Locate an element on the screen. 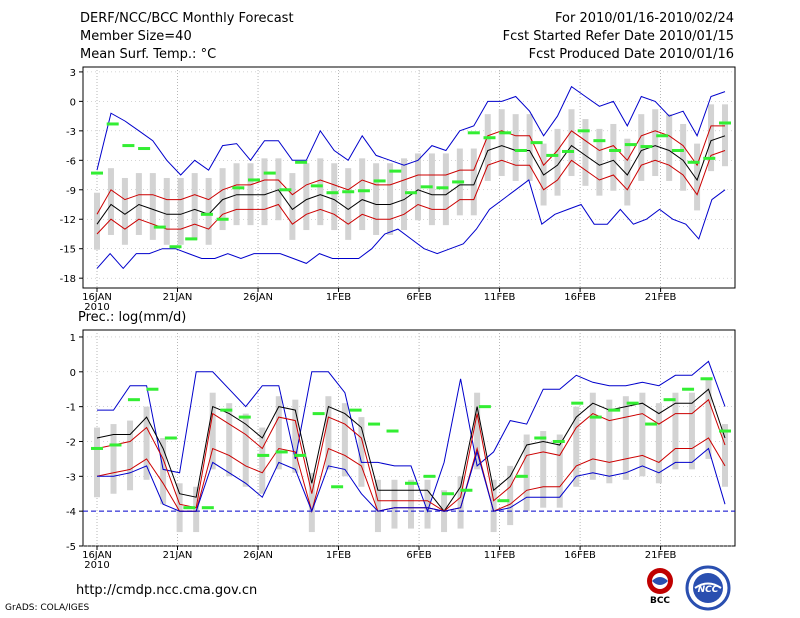 This screenshot has height=618, width=800. prec-y-tick-label: -4 is located at coordinates (71, 512).